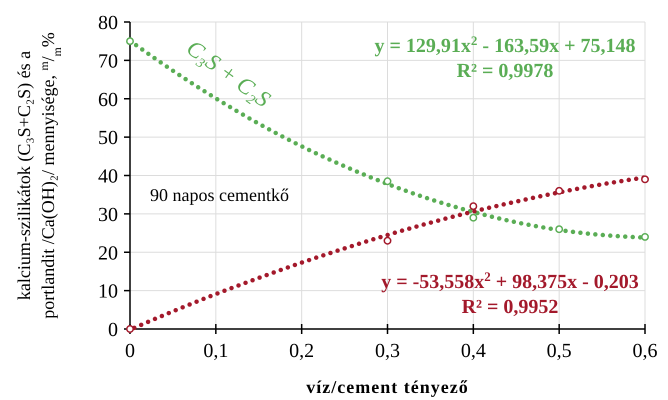 Image resolution: width=668 pixels, height=400 pixels. Describe the element at coordinates (219, 195) in the screenshot. I see `annotation: 90 napos cementkő` at that location.